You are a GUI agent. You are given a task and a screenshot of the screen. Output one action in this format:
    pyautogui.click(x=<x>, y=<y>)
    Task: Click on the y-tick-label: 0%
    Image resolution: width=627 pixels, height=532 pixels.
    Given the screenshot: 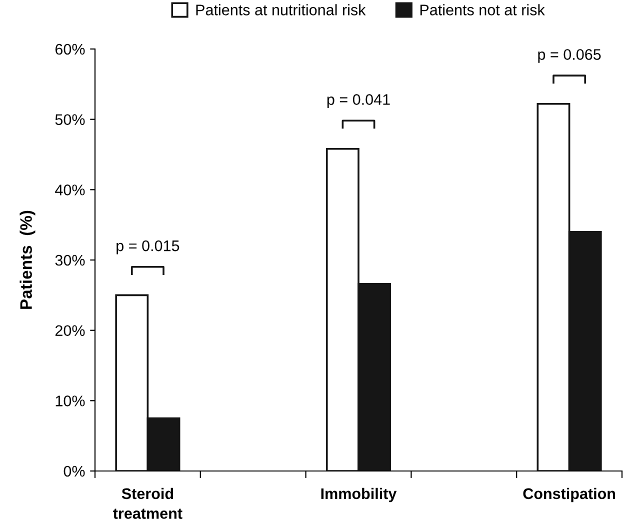 What is the action you would take?
    pyautogui.click(x=74, y=471)
    